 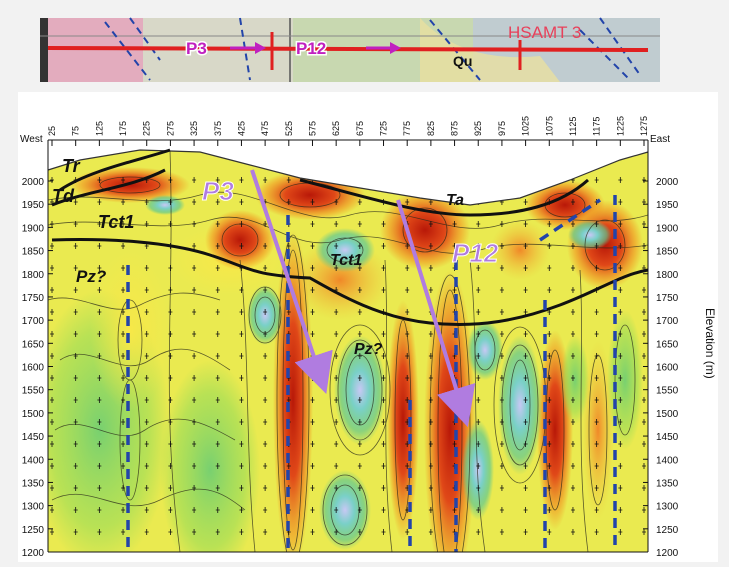 What do you see at coordinates (33, 437) in the screenshot?
I see `elevation-tick-label: 1450` at bounding box center [33, 437].